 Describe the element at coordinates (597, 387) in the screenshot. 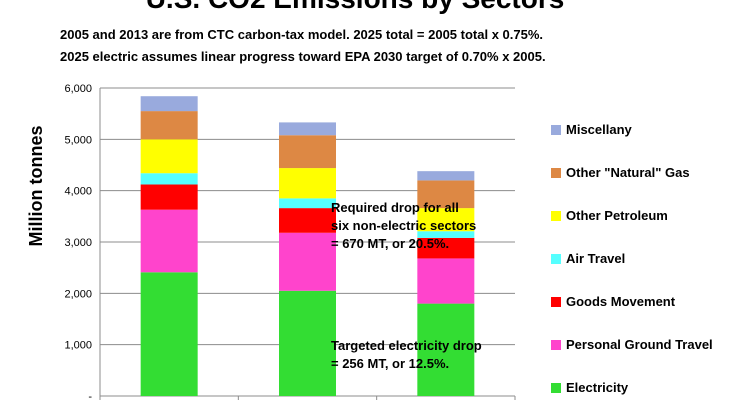

I see `legend-label: Electricity` at that location.